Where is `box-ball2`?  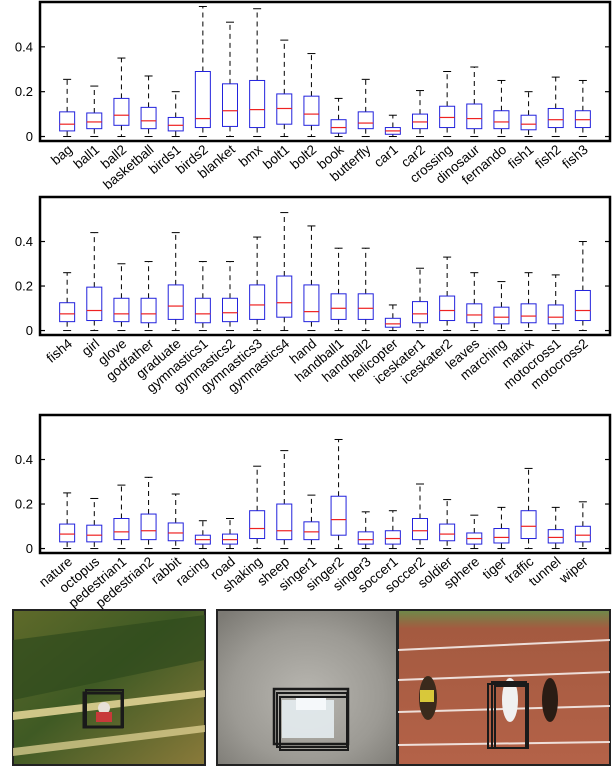 box-ball2 is located at coordinates (121, 97).